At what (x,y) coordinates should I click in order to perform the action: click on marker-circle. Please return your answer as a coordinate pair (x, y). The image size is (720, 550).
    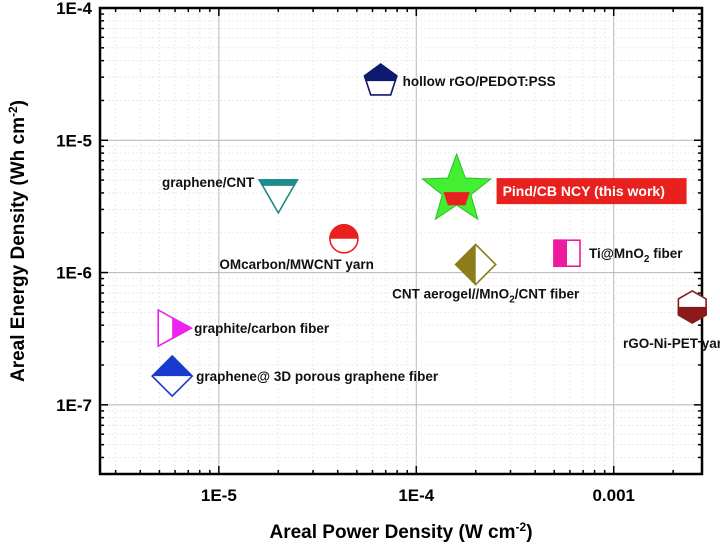
    Looking at the image, I should click on (344, 238).